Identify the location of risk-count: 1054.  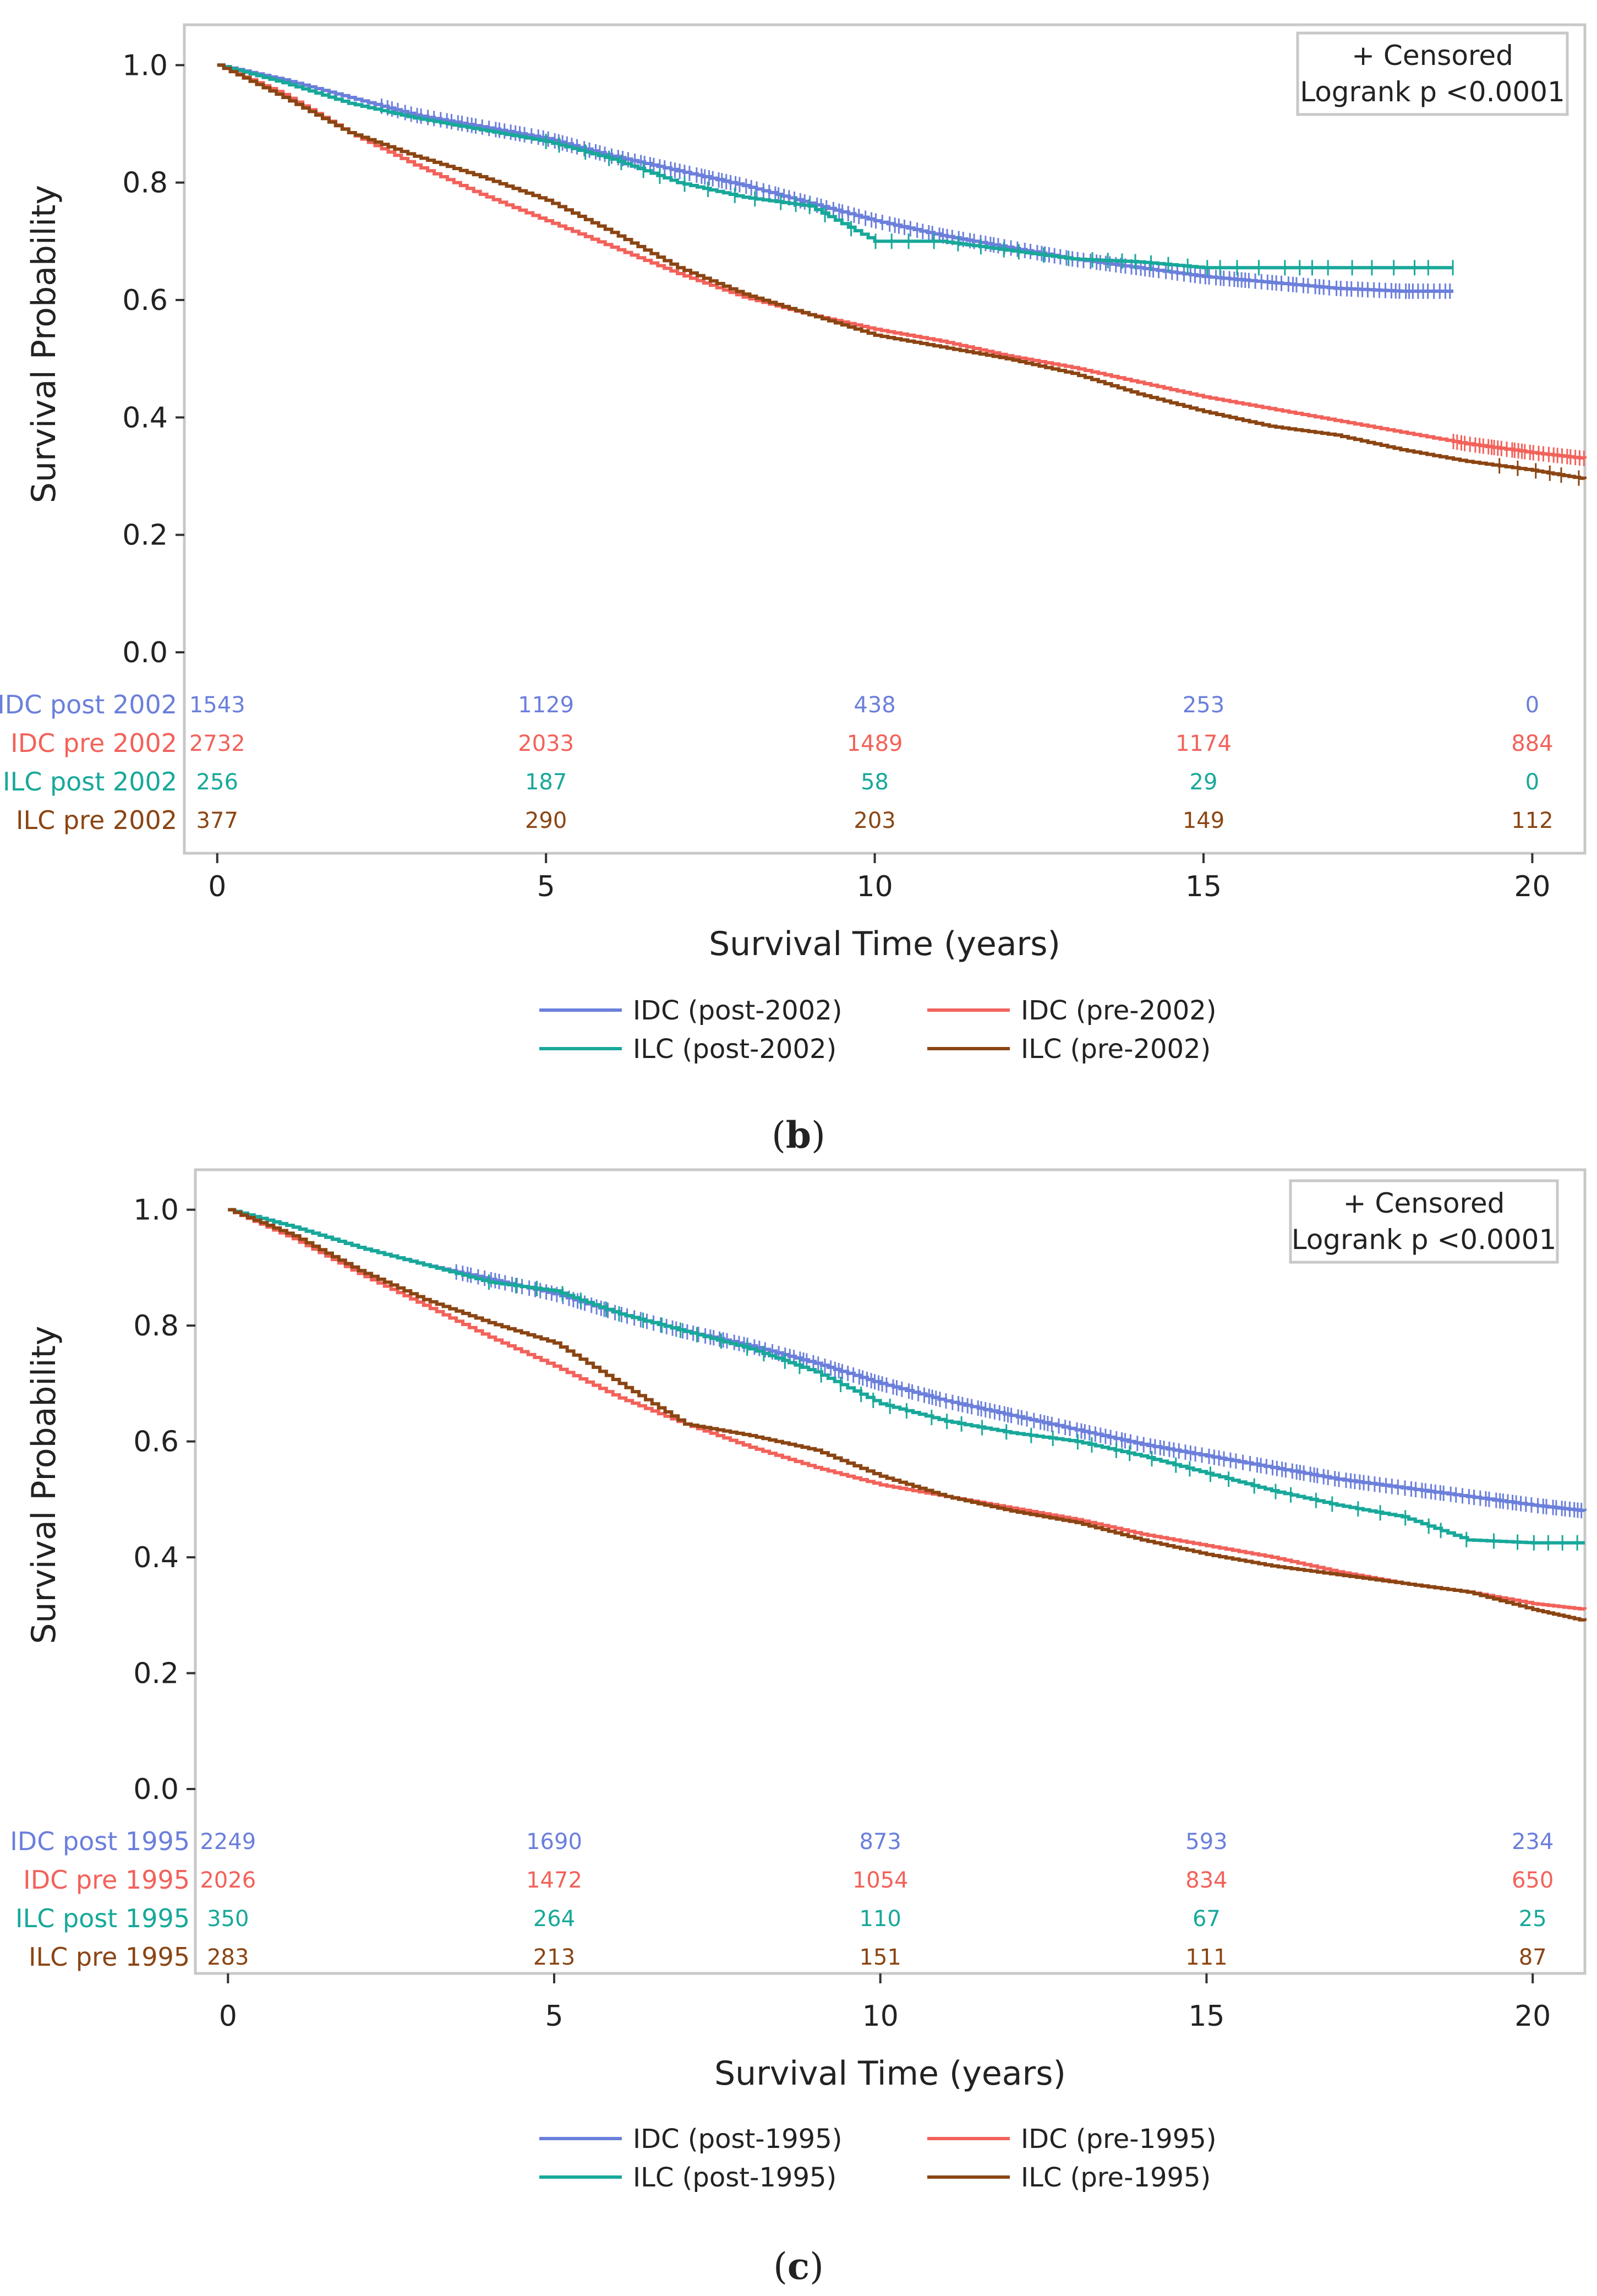
(880, 1880).